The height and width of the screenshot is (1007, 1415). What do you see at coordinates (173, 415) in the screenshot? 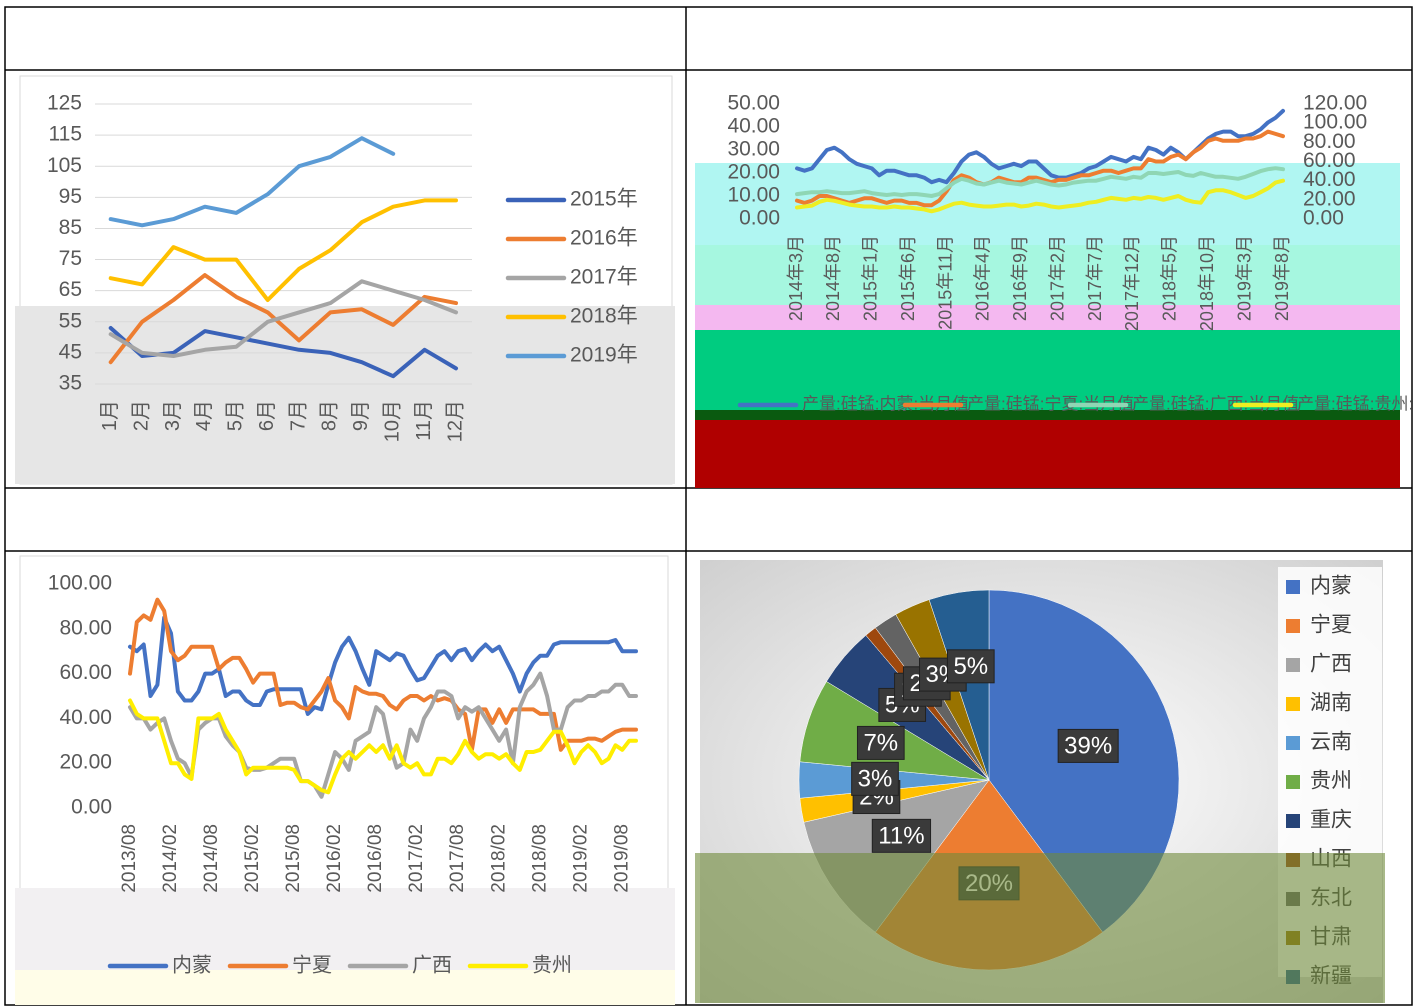
I see `x-tick-label: 3月` at bounding box center [173, 415].